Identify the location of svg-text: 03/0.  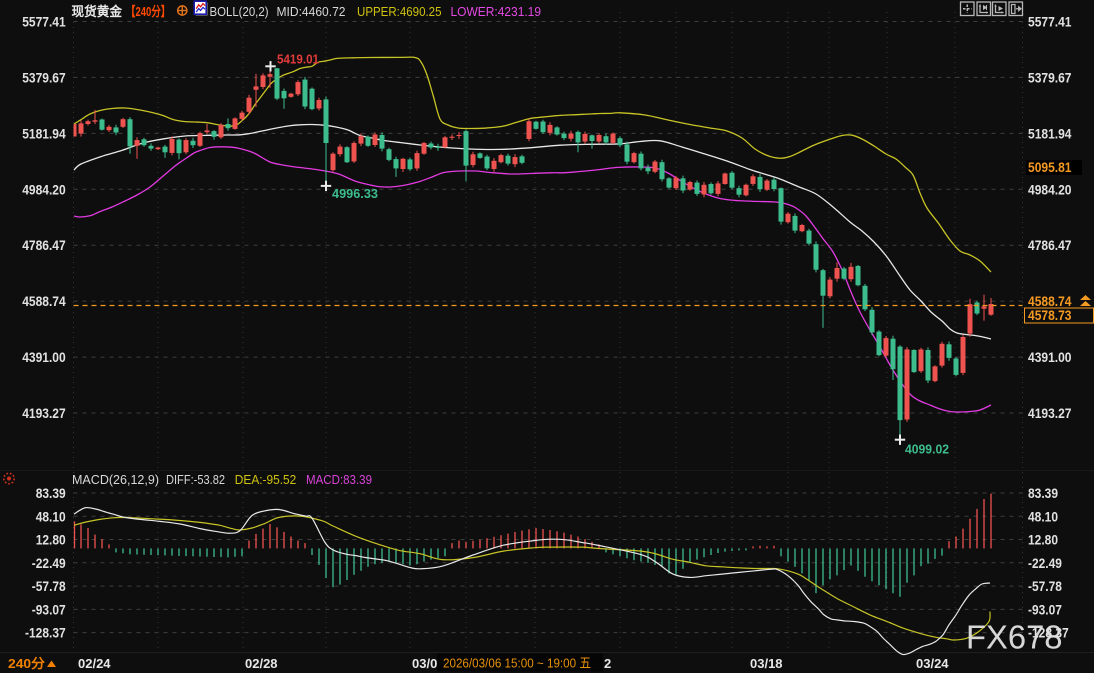
(424, 663).